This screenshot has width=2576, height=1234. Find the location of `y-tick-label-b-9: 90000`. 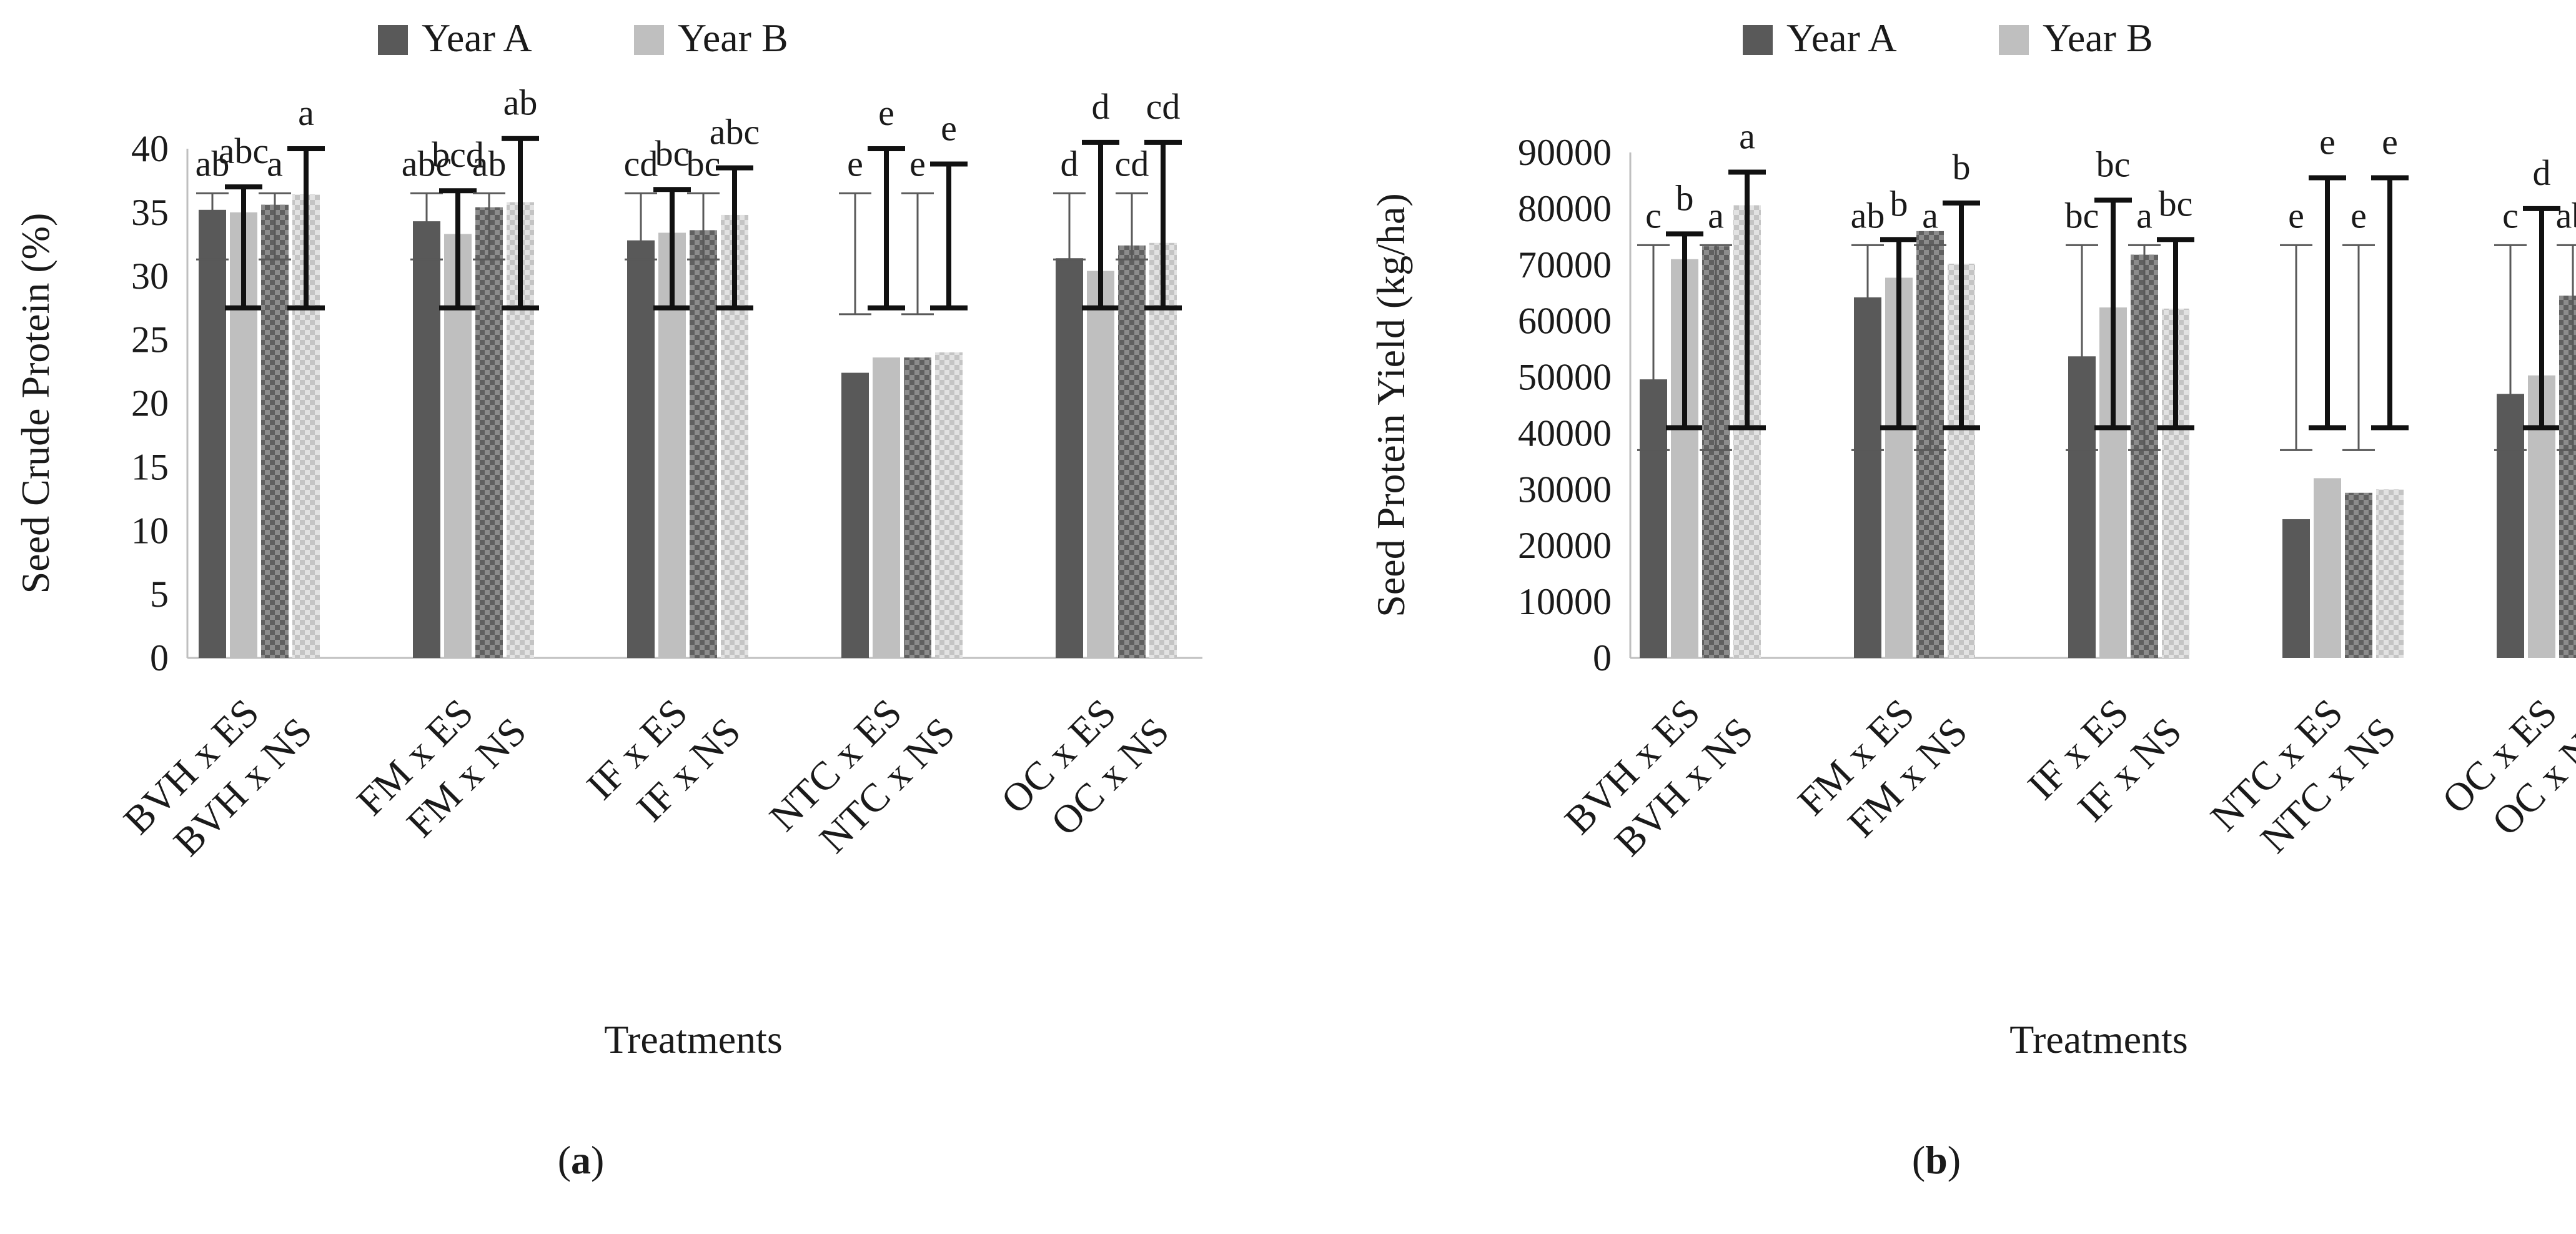

y-tick-label-b-9: 90000 is located at coordinates (1565, 152).